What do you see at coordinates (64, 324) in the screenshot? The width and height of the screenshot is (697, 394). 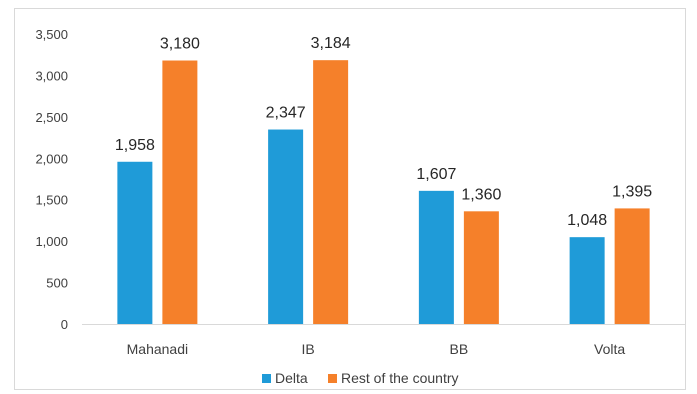 I see `y-tick-label: 0` at bounding box center [64, 324].